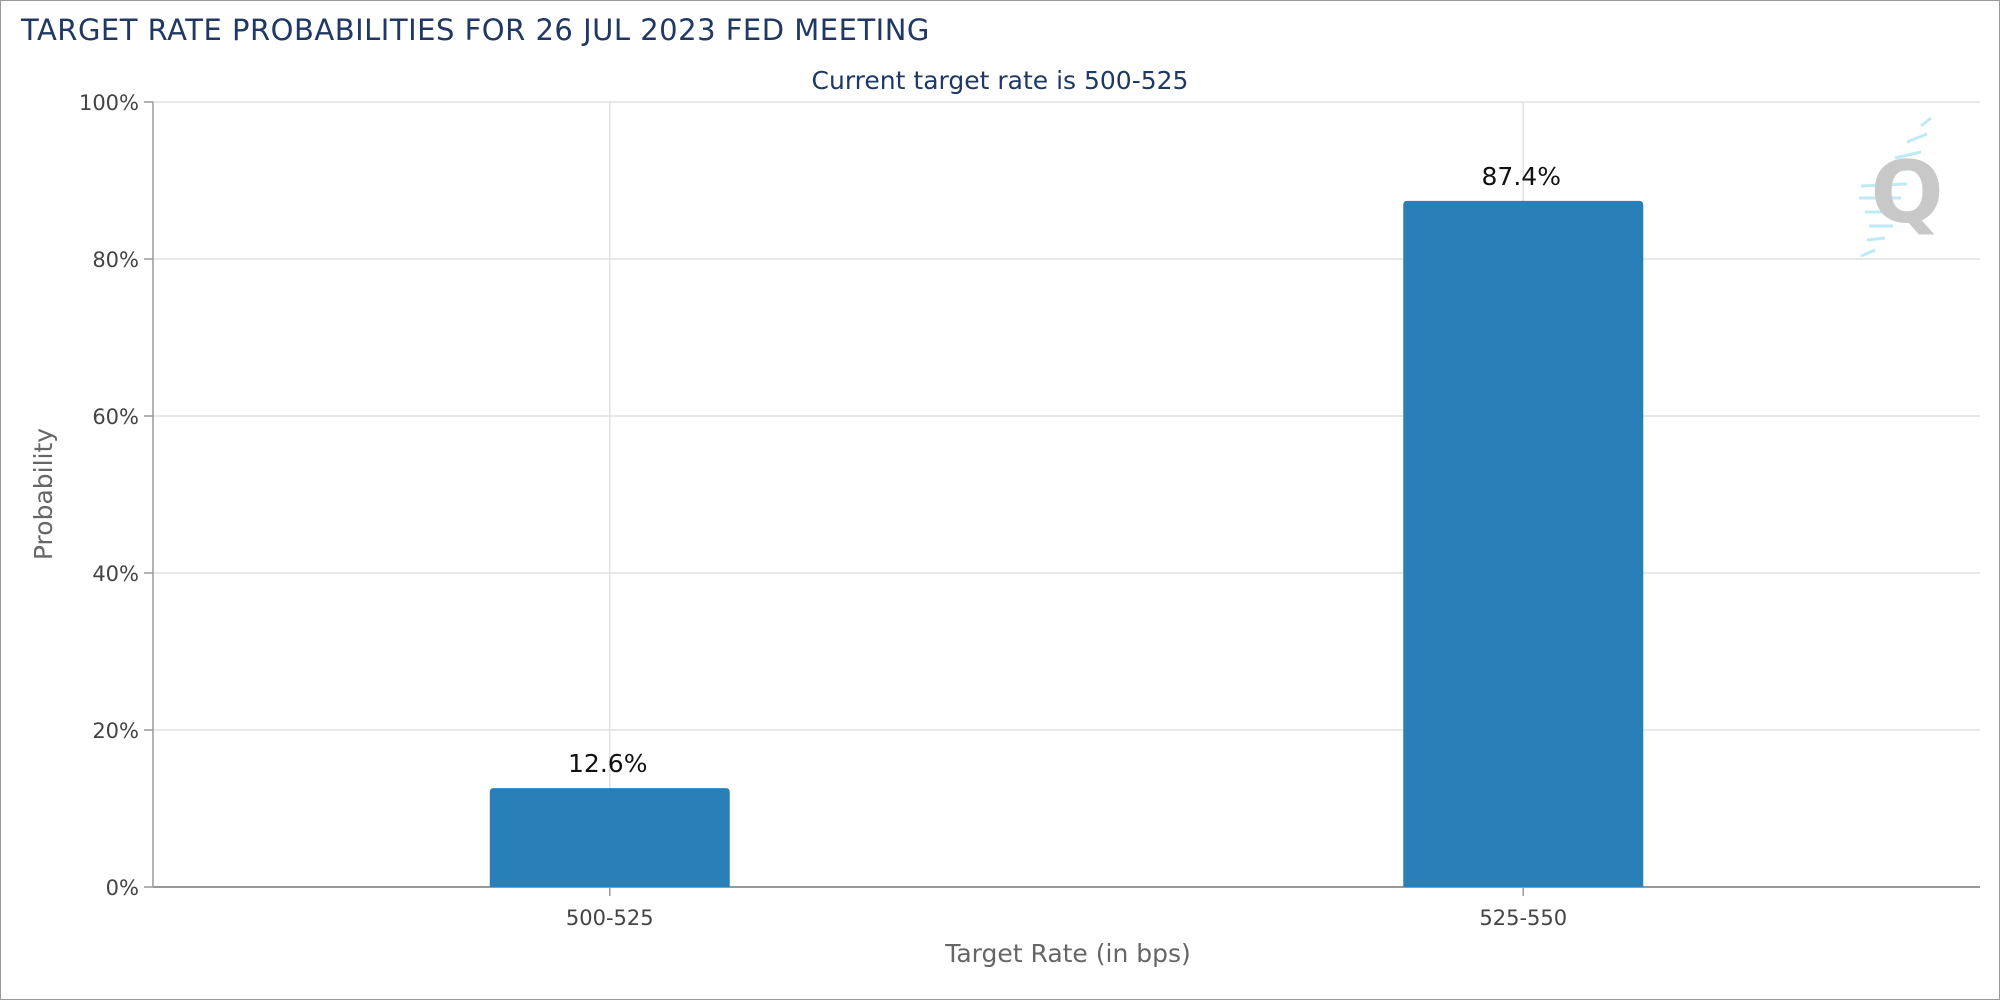 The image size is (2000, 1000). Describe the element at coordinates (610, 918) in the screenshot. I see `x-tick-label: 500-525` at that location.